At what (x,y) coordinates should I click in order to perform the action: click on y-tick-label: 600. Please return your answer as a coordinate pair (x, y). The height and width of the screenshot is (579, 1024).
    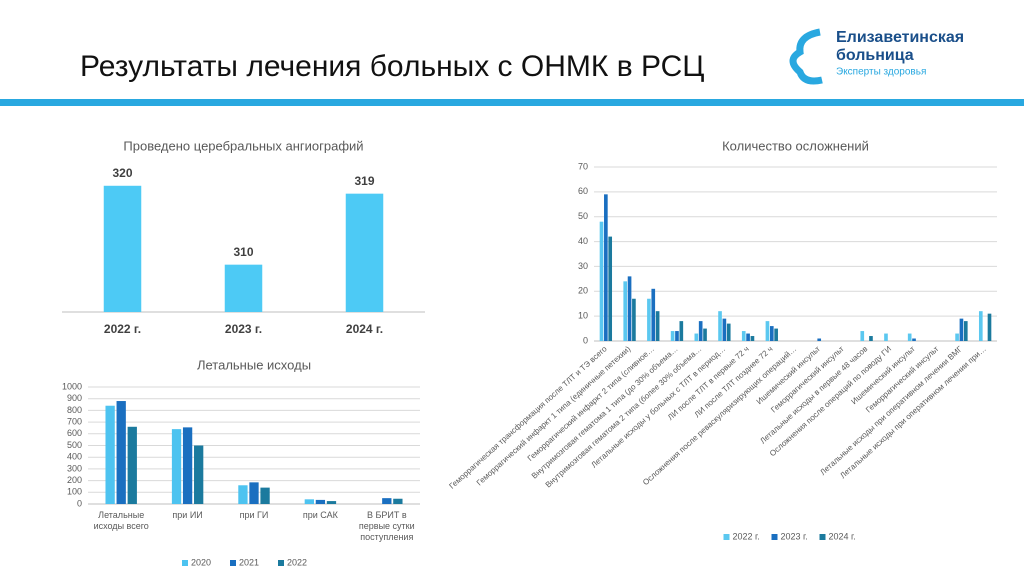
    Looking at the image, I should click on (74, 433).